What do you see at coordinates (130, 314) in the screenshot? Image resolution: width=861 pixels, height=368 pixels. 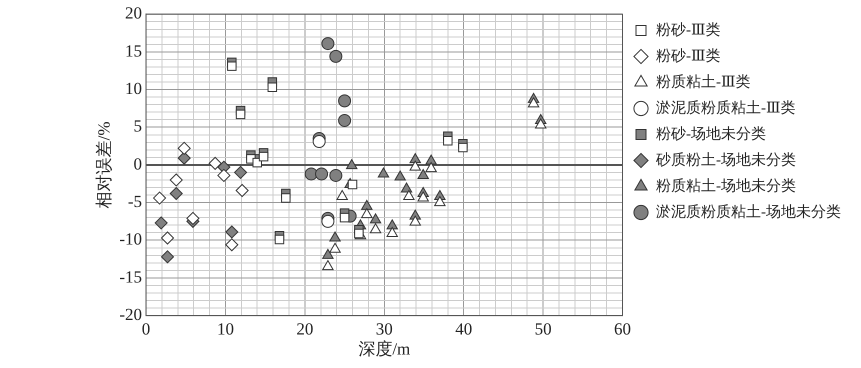 I see `y-tick-label: -20` at bounding box center [130, 314].